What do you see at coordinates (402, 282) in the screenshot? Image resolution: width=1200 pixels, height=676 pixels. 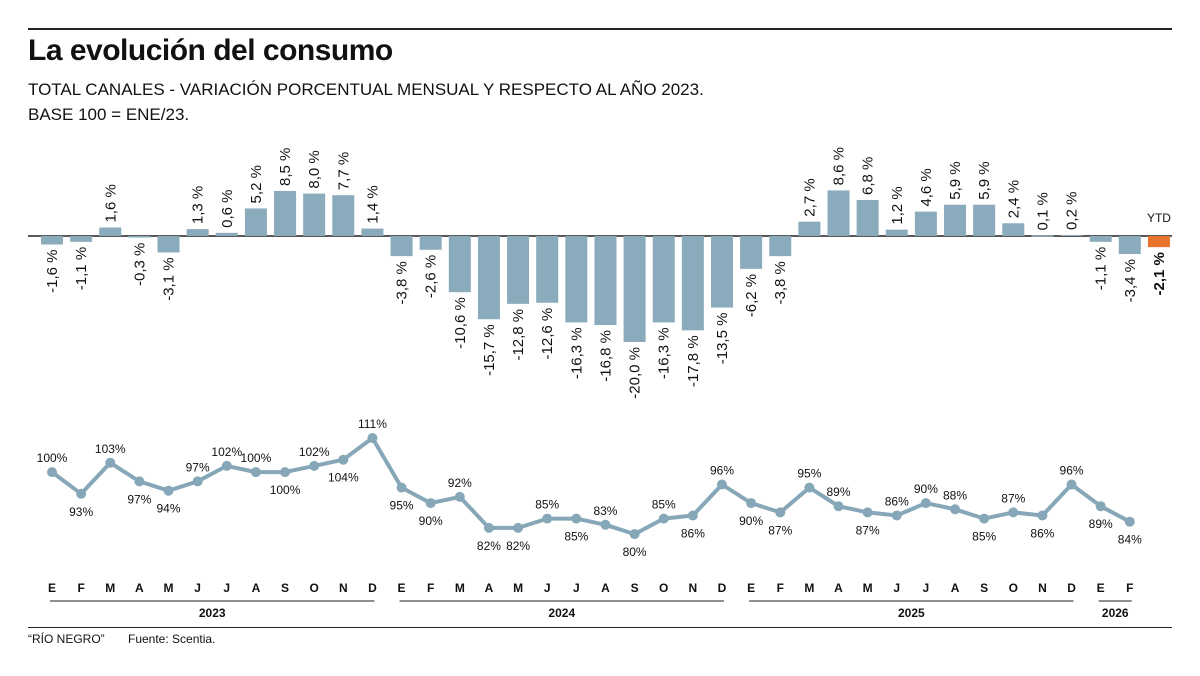 I see `bar-label: -3,8 %` at bounding box center [402, 282].